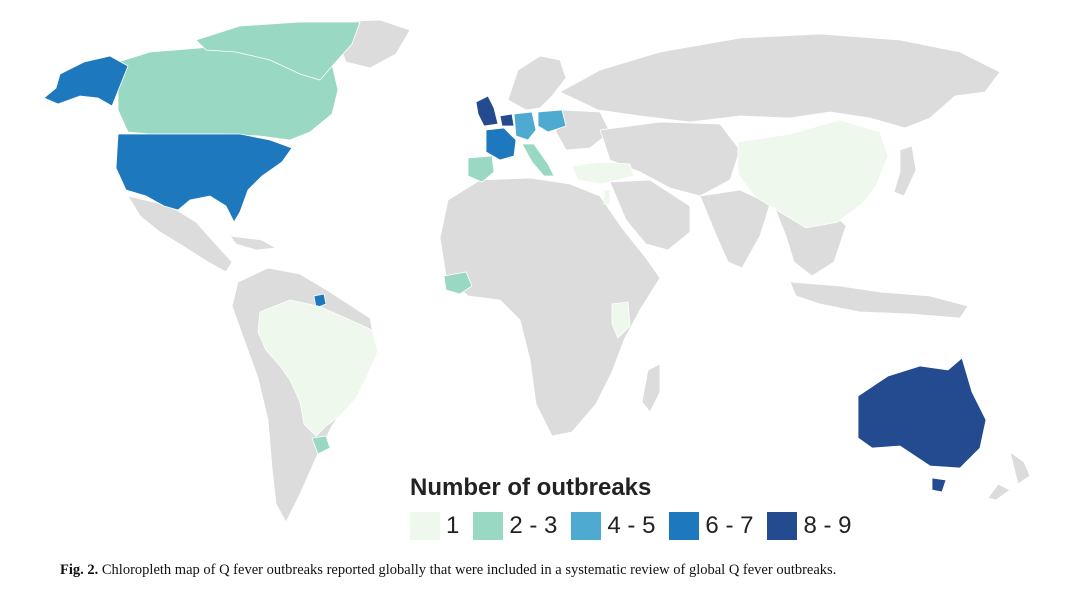  I want to click on region-australia, so click(922, 425).